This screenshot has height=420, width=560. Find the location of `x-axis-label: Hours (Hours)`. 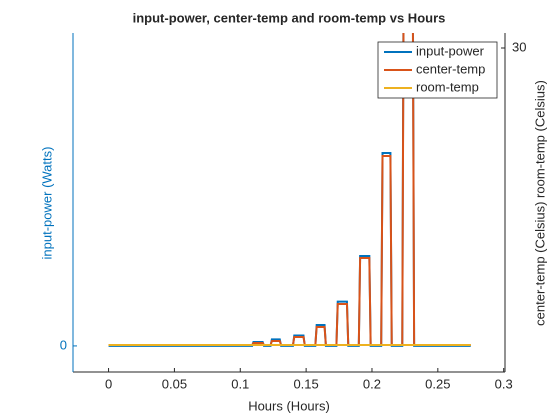

x-axis-label: Hours (Hours) is located at coordinates (289, 405).